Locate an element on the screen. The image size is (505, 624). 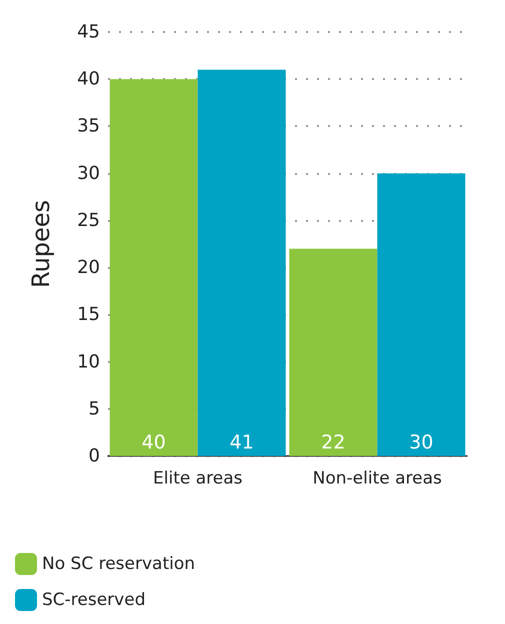
y-axis-title: Rupees is located at coordinates (41, 244).